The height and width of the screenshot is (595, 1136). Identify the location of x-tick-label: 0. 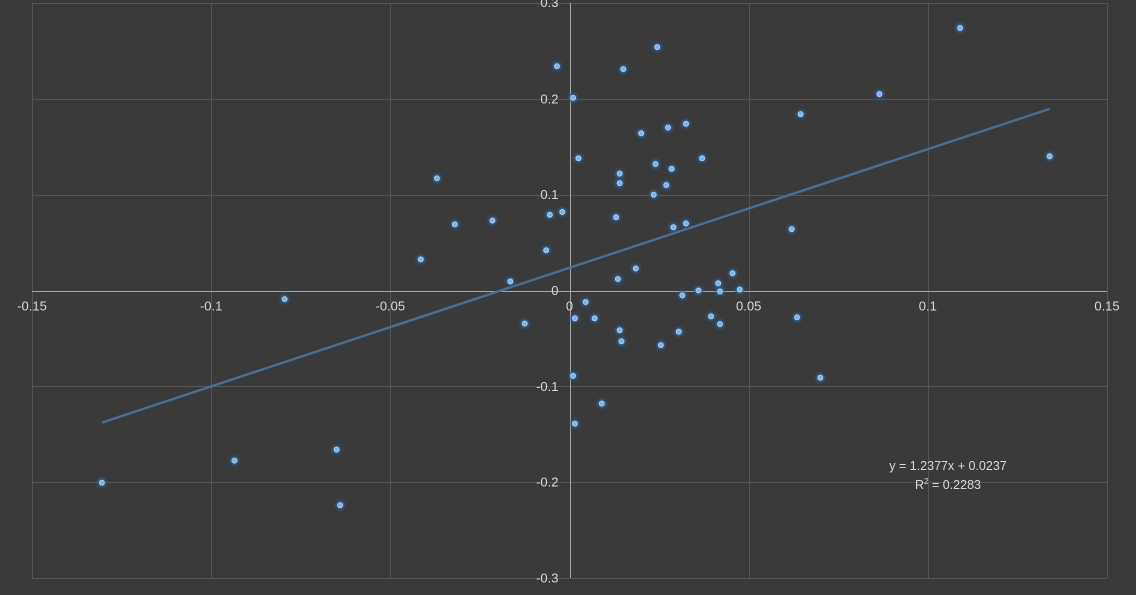
(569, 306).